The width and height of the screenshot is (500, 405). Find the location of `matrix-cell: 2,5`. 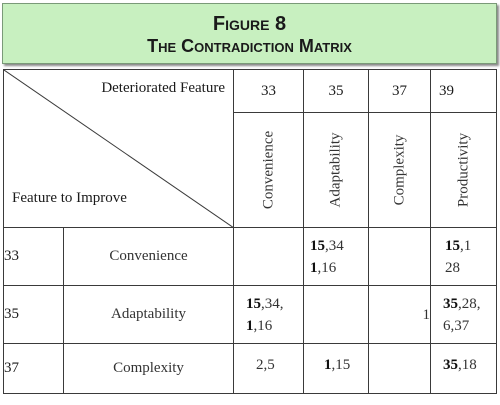

matrix-cell: 2,5 is located at coordinates (268, 368).